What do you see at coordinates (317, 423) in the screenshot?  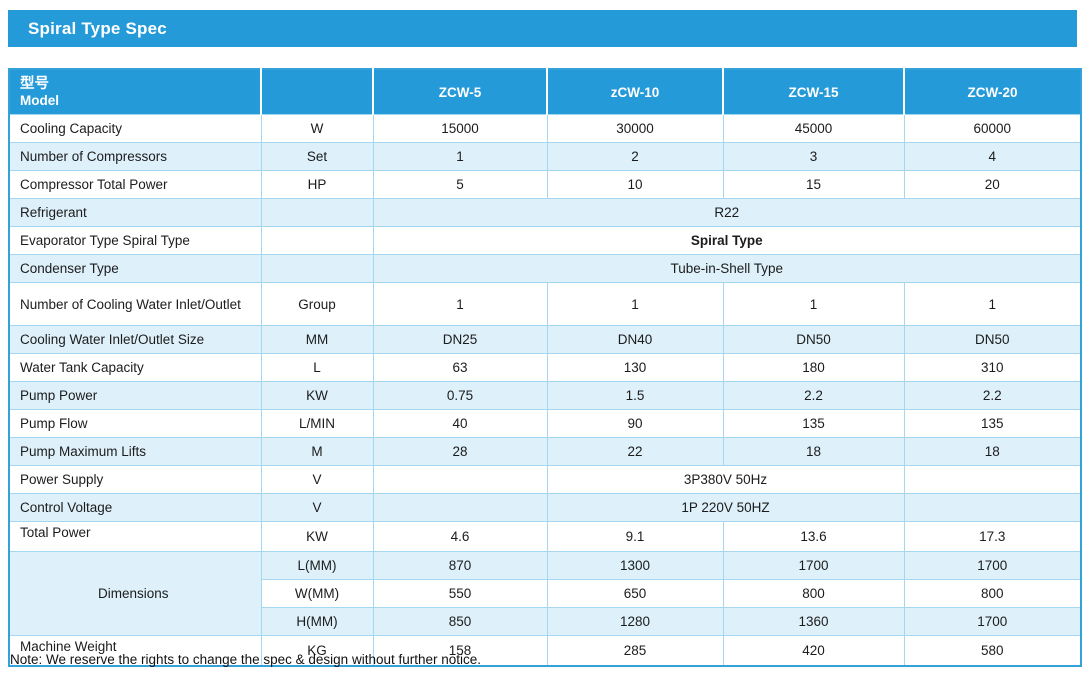 I see `unit-cell: L/MIN` at bounding box center [317, 423].